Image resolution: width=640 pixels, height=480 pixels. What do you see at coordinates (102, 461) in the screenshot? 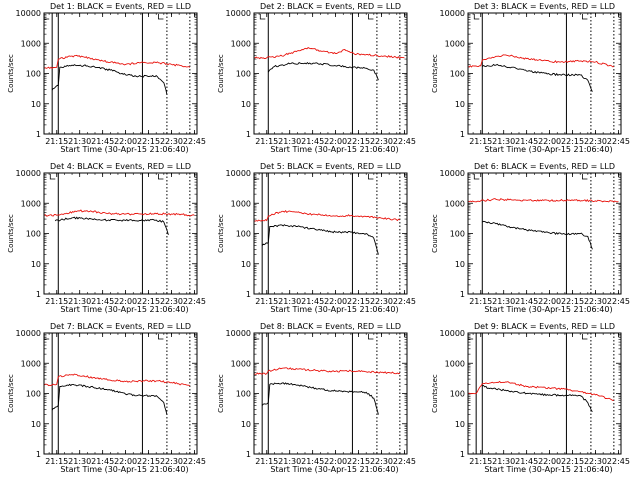
I see `x-tick-label: 21:45` at bounding box center [102, 461].